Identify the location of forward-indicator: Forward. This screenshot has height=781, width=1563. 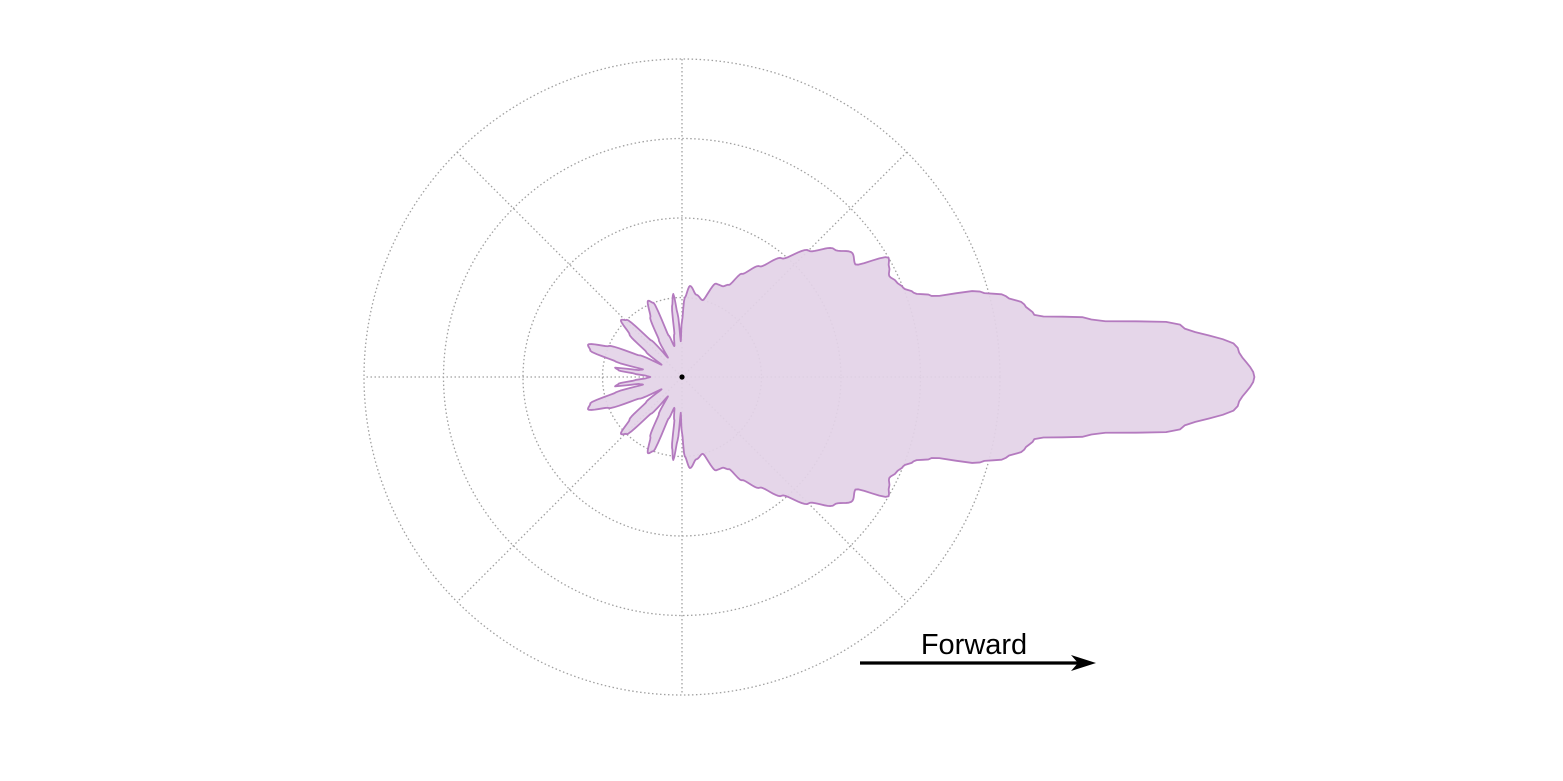
(978, 650).